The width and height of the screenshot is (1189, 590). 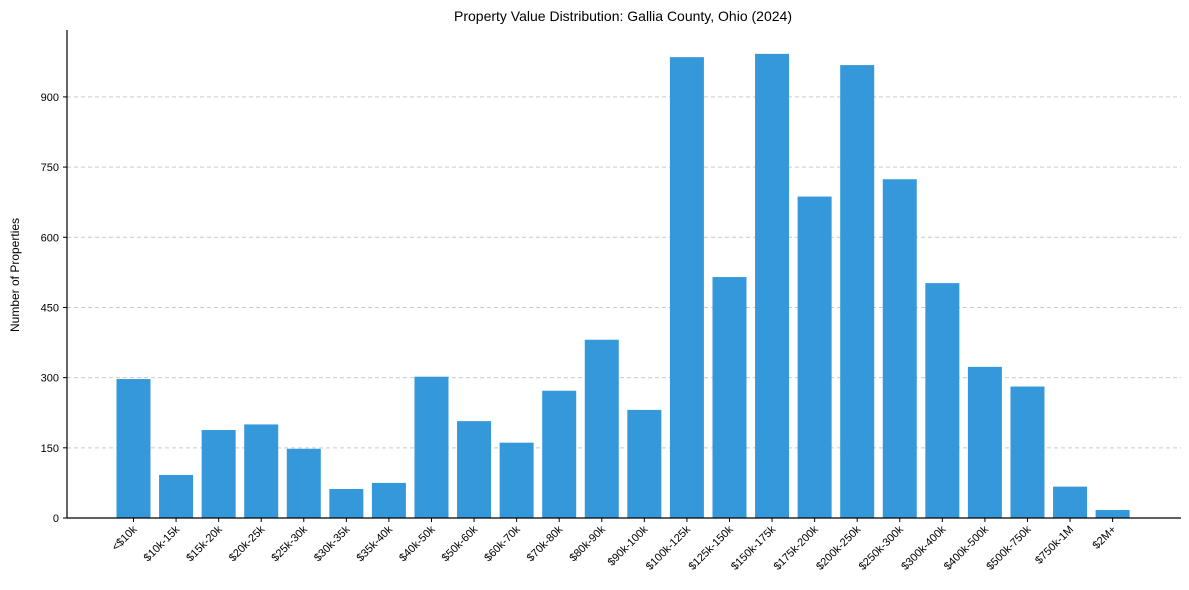 I want to click on x-tick-label: $100k-125k, so click(x=668, y=547).